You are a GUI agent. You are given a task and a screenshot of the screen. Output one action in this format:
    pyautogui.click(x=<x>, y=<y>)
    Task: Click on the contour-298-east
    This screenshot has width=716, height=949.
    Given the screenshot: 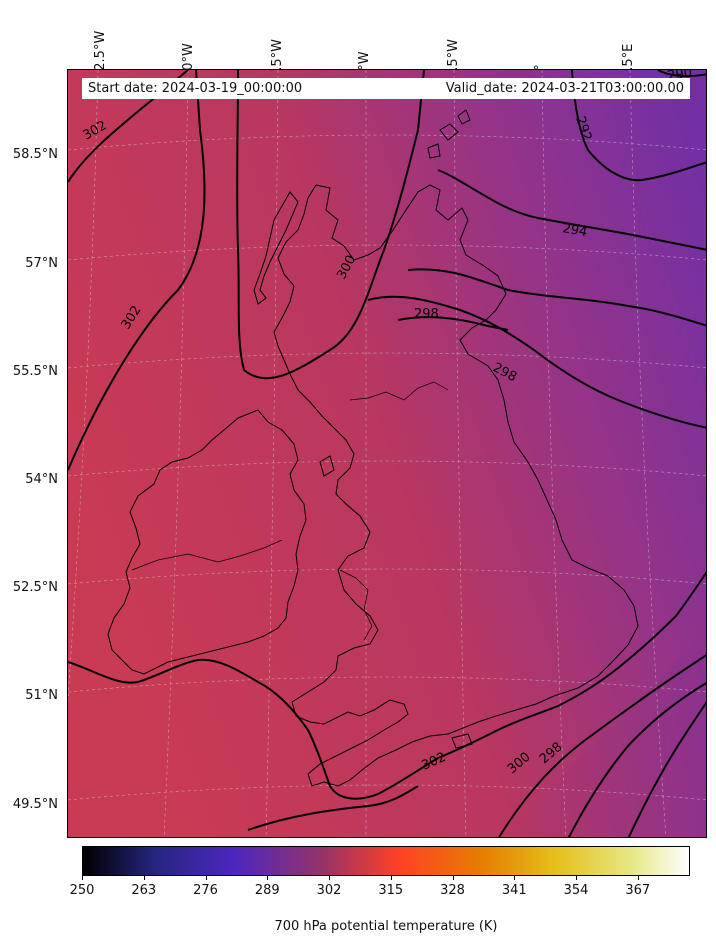 What is the action you would take?
    pyautogui.click(x=666, y=769)
    